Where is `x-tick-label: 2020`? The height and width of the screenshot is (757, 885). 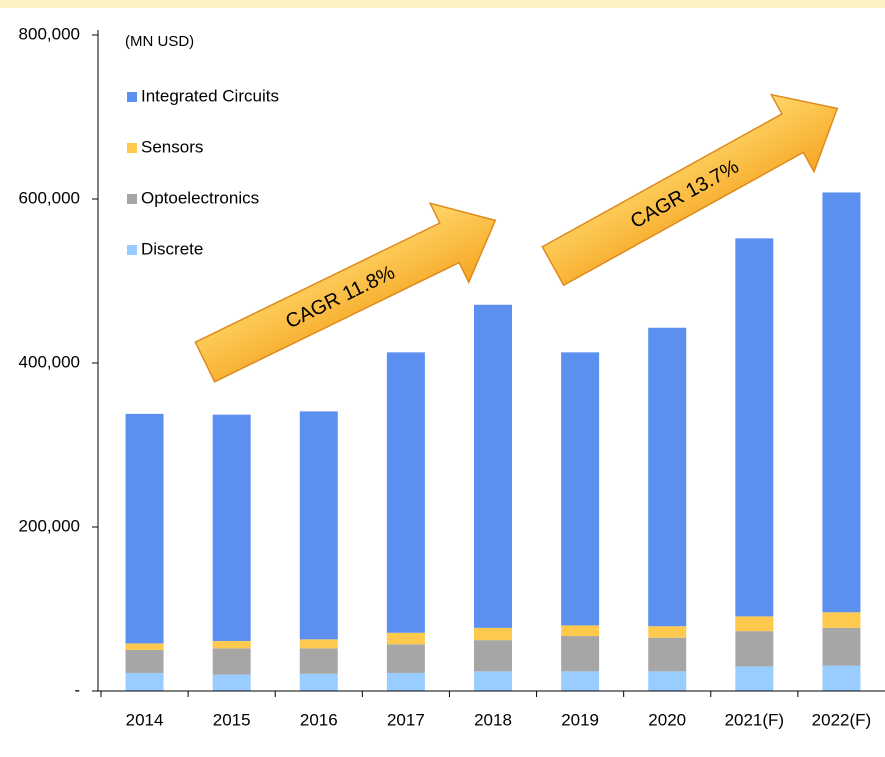 x-tick-label: 2020 is located at coordinates (667, 719).